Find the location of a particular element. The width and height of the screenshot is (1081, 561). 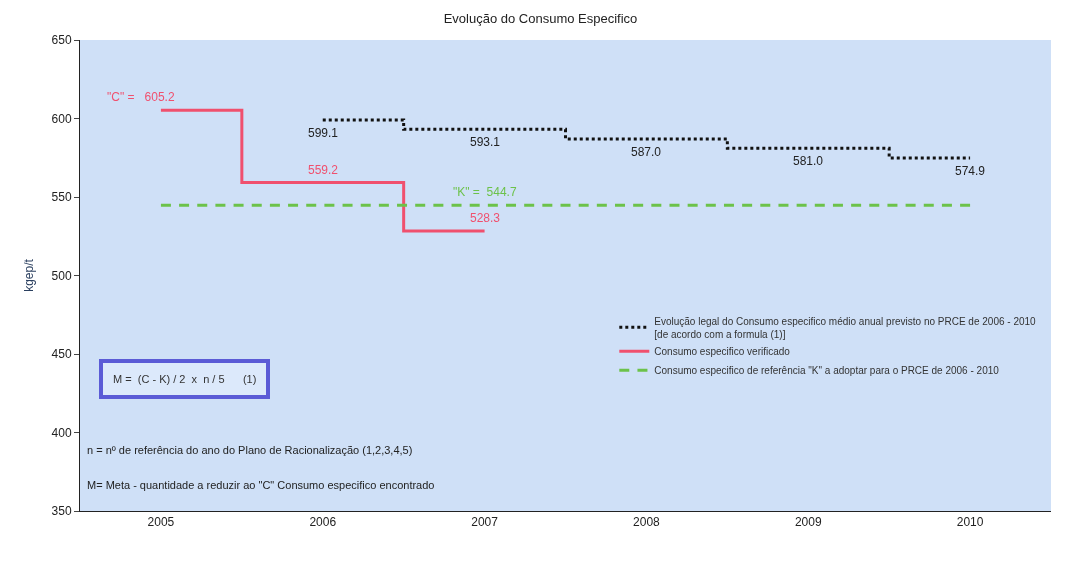

x-tick-label: 2010 is located at coordinates (970, 522).